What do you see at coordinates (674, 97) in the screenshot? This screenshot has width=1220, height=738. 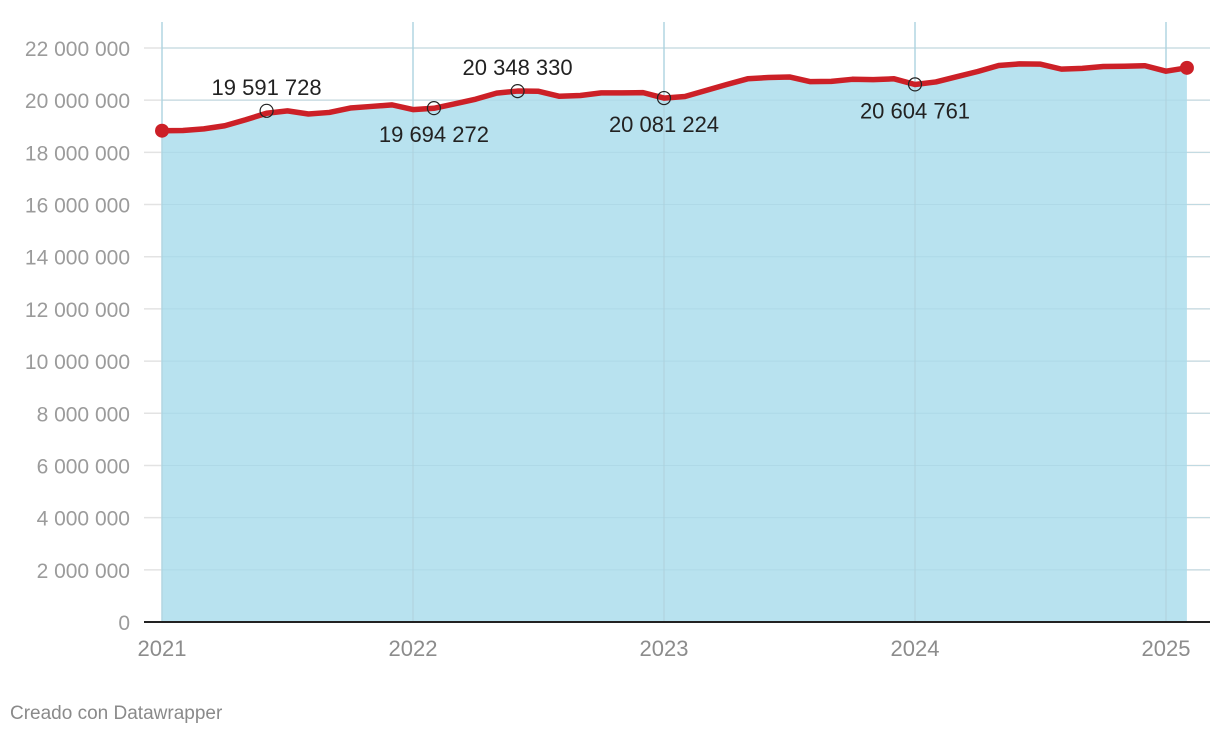 I see `series-line` at bounding box center [674, 97].